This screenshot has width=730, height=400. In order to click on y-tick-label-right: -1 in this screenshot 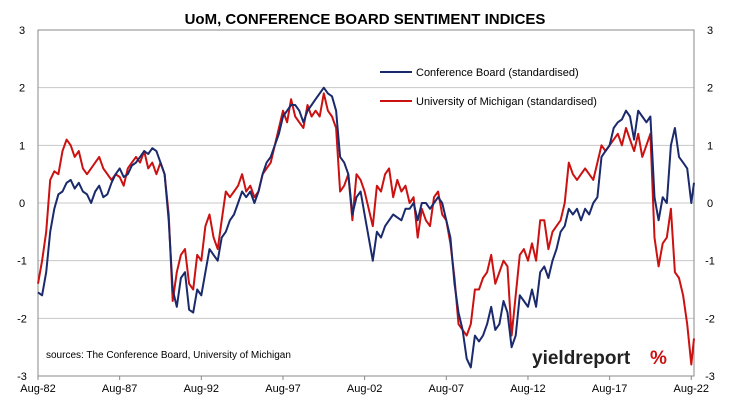, I will do `click(710, 262)`.